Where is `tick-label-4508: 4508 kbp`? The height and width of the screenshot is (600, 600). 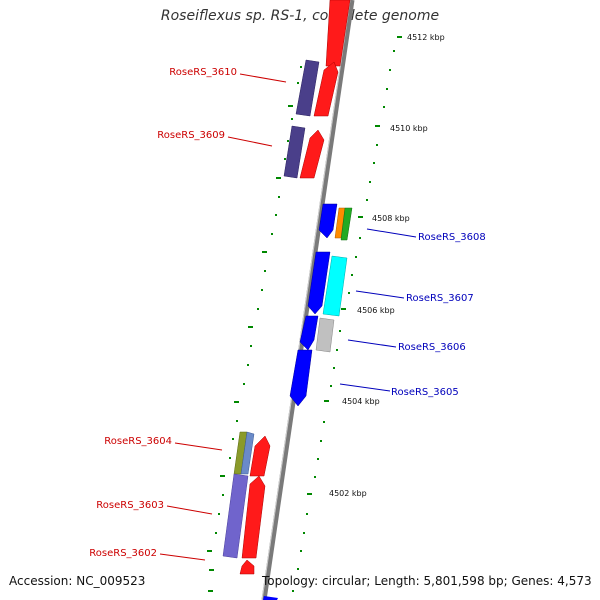
tick-label-4508: 4508 kbp is located at coordinates (391, 218).